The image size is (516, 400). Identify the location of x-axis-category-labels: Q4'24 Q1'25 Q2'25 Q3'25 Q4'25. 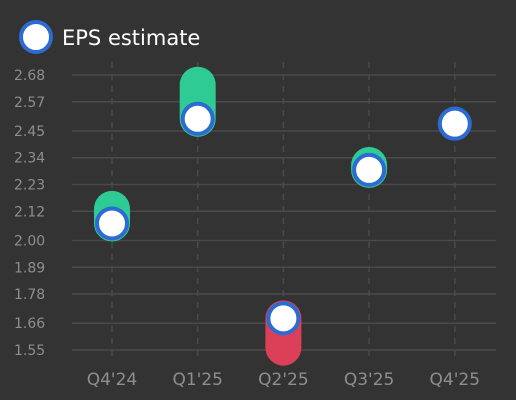
(283, 380).